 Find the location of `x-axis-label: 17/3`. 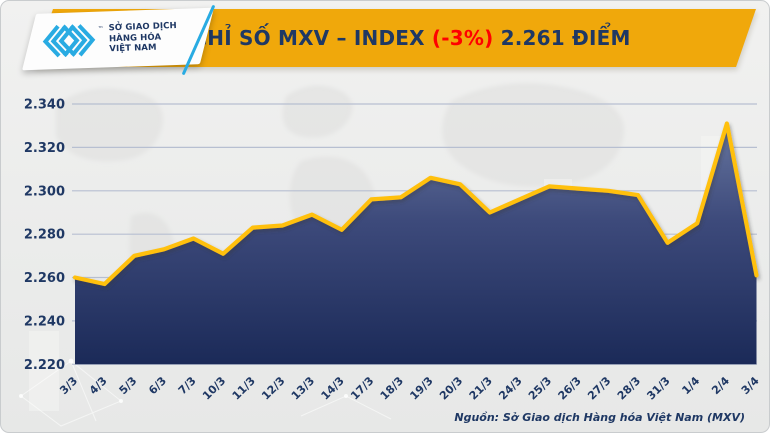

x-axis-label: 17/3 is located at coordinates (362, 388).